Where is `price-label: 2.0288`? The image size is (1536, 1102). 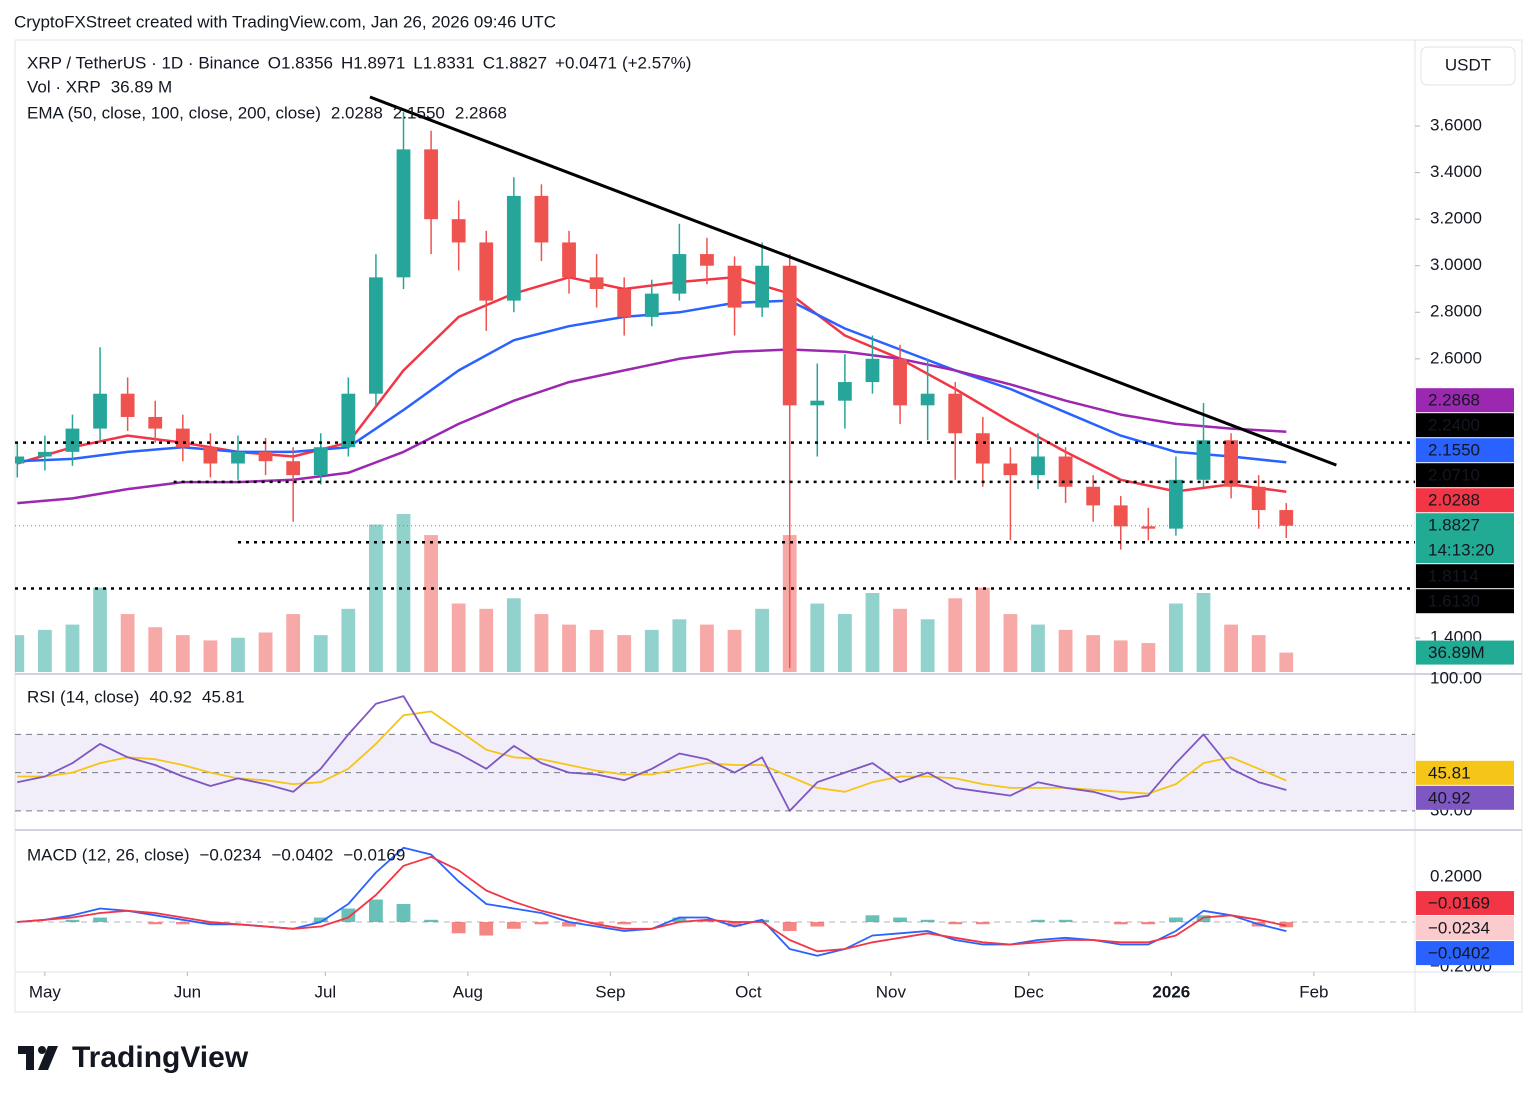
price-label: 2.0288 is located at coordinates (1454, 500).